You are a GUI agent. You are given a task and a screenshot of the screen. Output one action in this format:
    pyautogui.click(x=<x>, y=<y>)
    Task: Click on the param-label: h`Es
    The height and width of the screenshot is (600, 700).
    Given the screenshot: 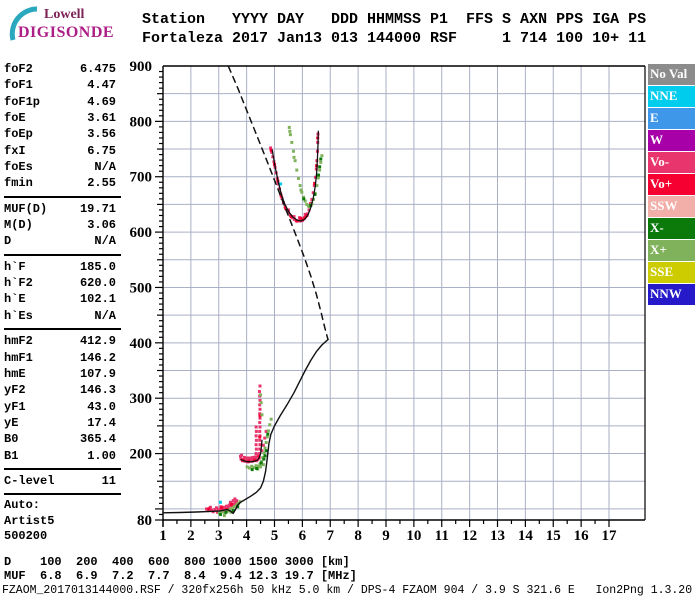 What is the action you would take?
    pyautogui.click(x=18, y=315)
    